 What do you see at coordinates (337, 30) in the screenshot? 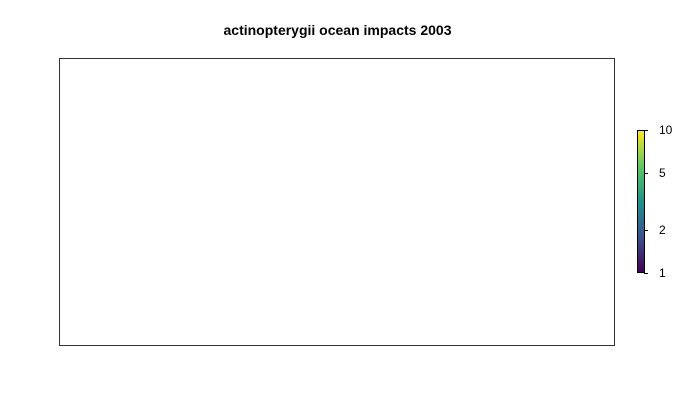
I see `map-title: actinopterygii ocean impacts 2003` at bounding box center [337, 30].